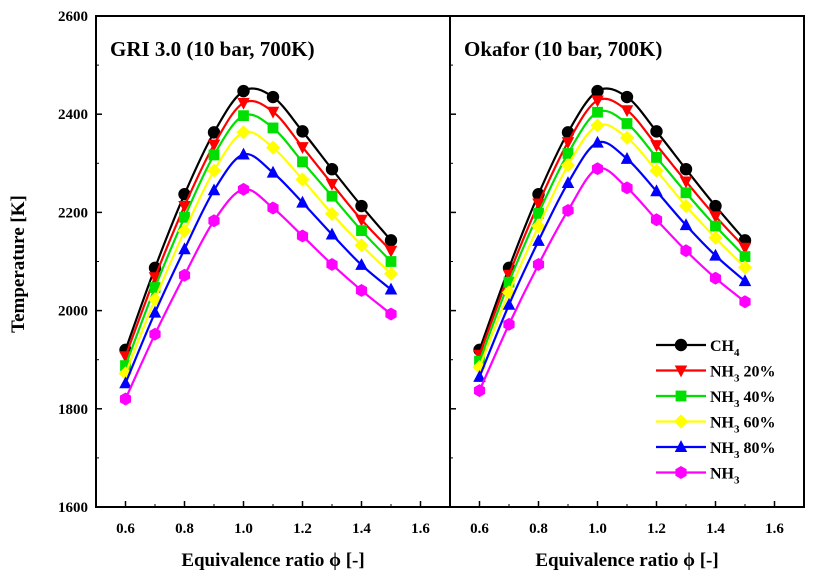 The image size is (815, 579). I want to click on legend-label: NH3 80%, so click(743, 450).